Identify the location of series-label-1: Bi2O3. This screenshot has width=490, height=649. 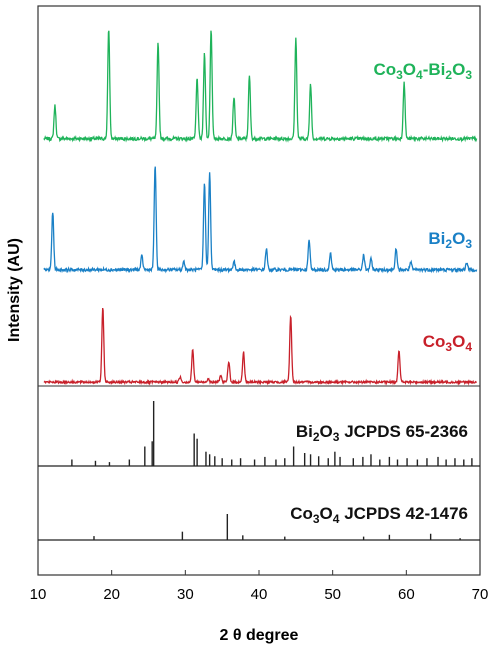
(450, 240).